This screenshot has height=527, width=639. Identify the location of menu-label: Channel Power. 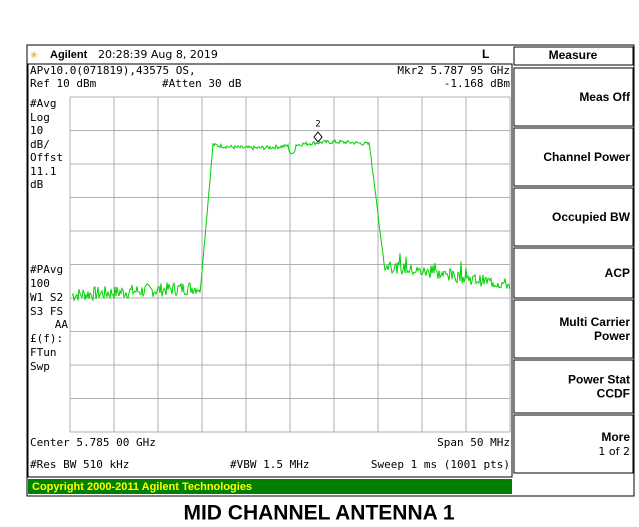
(586, 157).